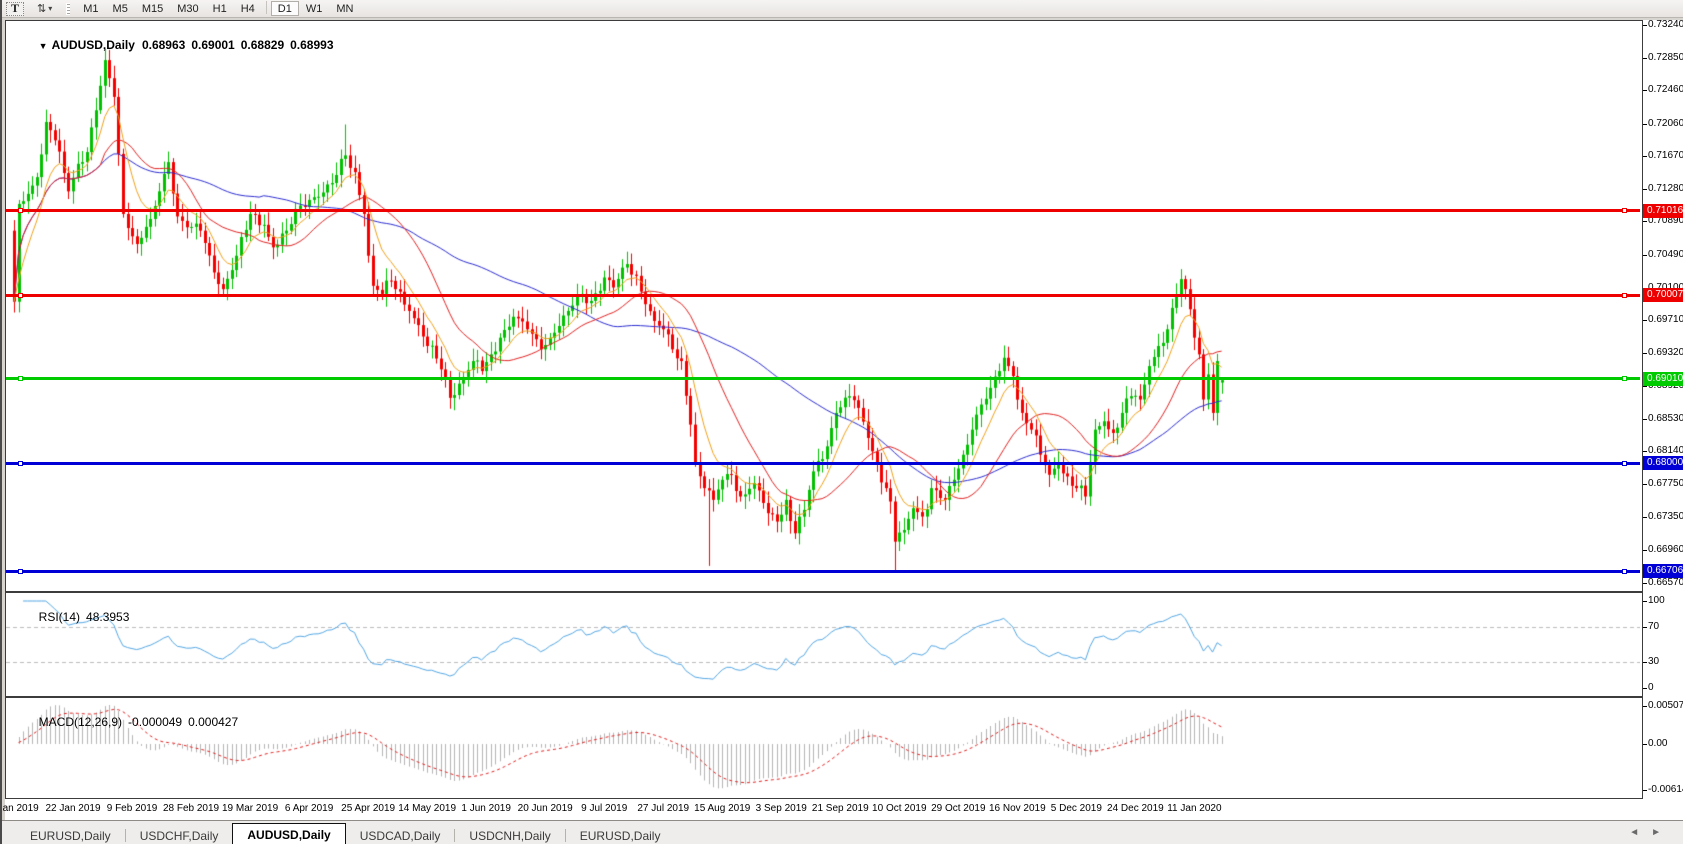 The height and width of the screenshot is (844, 1683). Describe the element at coordinates (155, 722) in the screenshot. I see `macd-main-value: -0.000049` at that location.